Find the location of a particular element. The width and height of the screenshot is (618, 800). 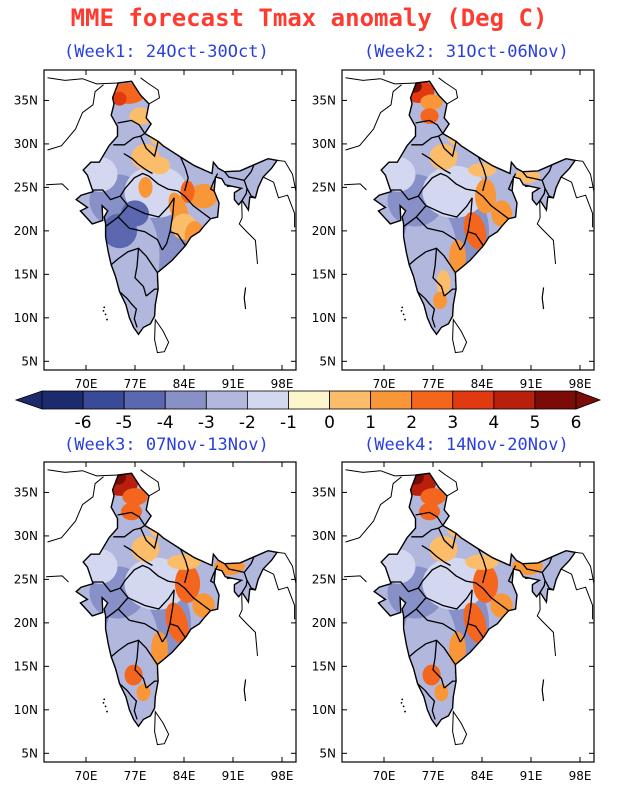

week3-title: (Week3: 07Nov-13Nov) is located at coordinates (166, 445).